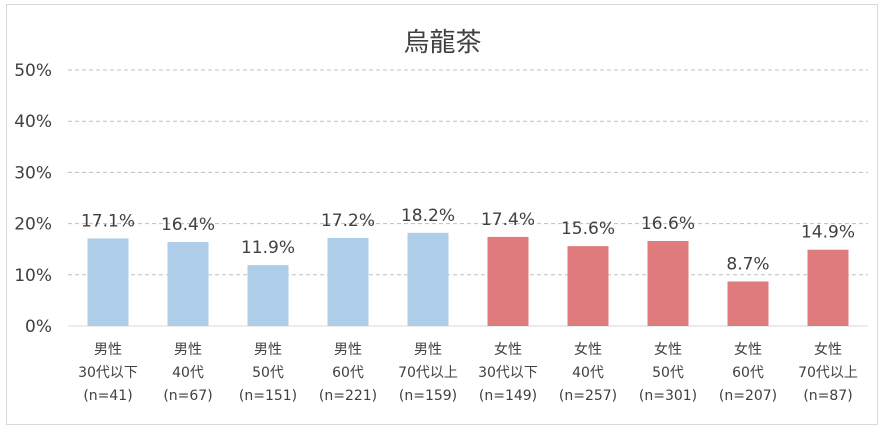  I want to click on y-tick-label: 20%, so click(33, 225).